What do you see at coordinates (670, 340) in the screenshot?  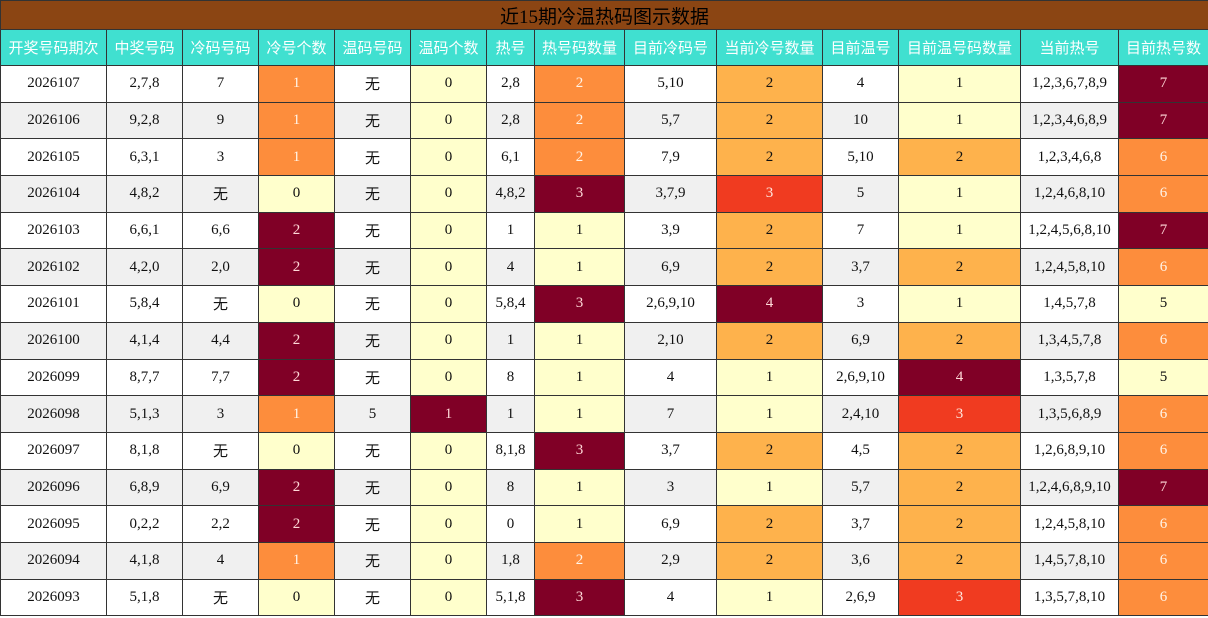 I see `table-cell: 2,10` at bounding box center [670, 340].